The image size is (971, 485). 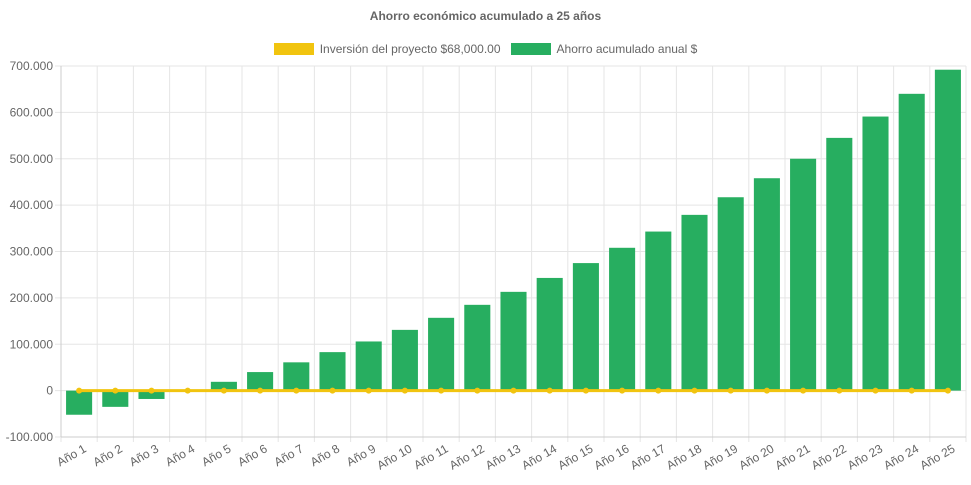 I want to click on x-tick-label: Año 23, so click(x=865, y=456).